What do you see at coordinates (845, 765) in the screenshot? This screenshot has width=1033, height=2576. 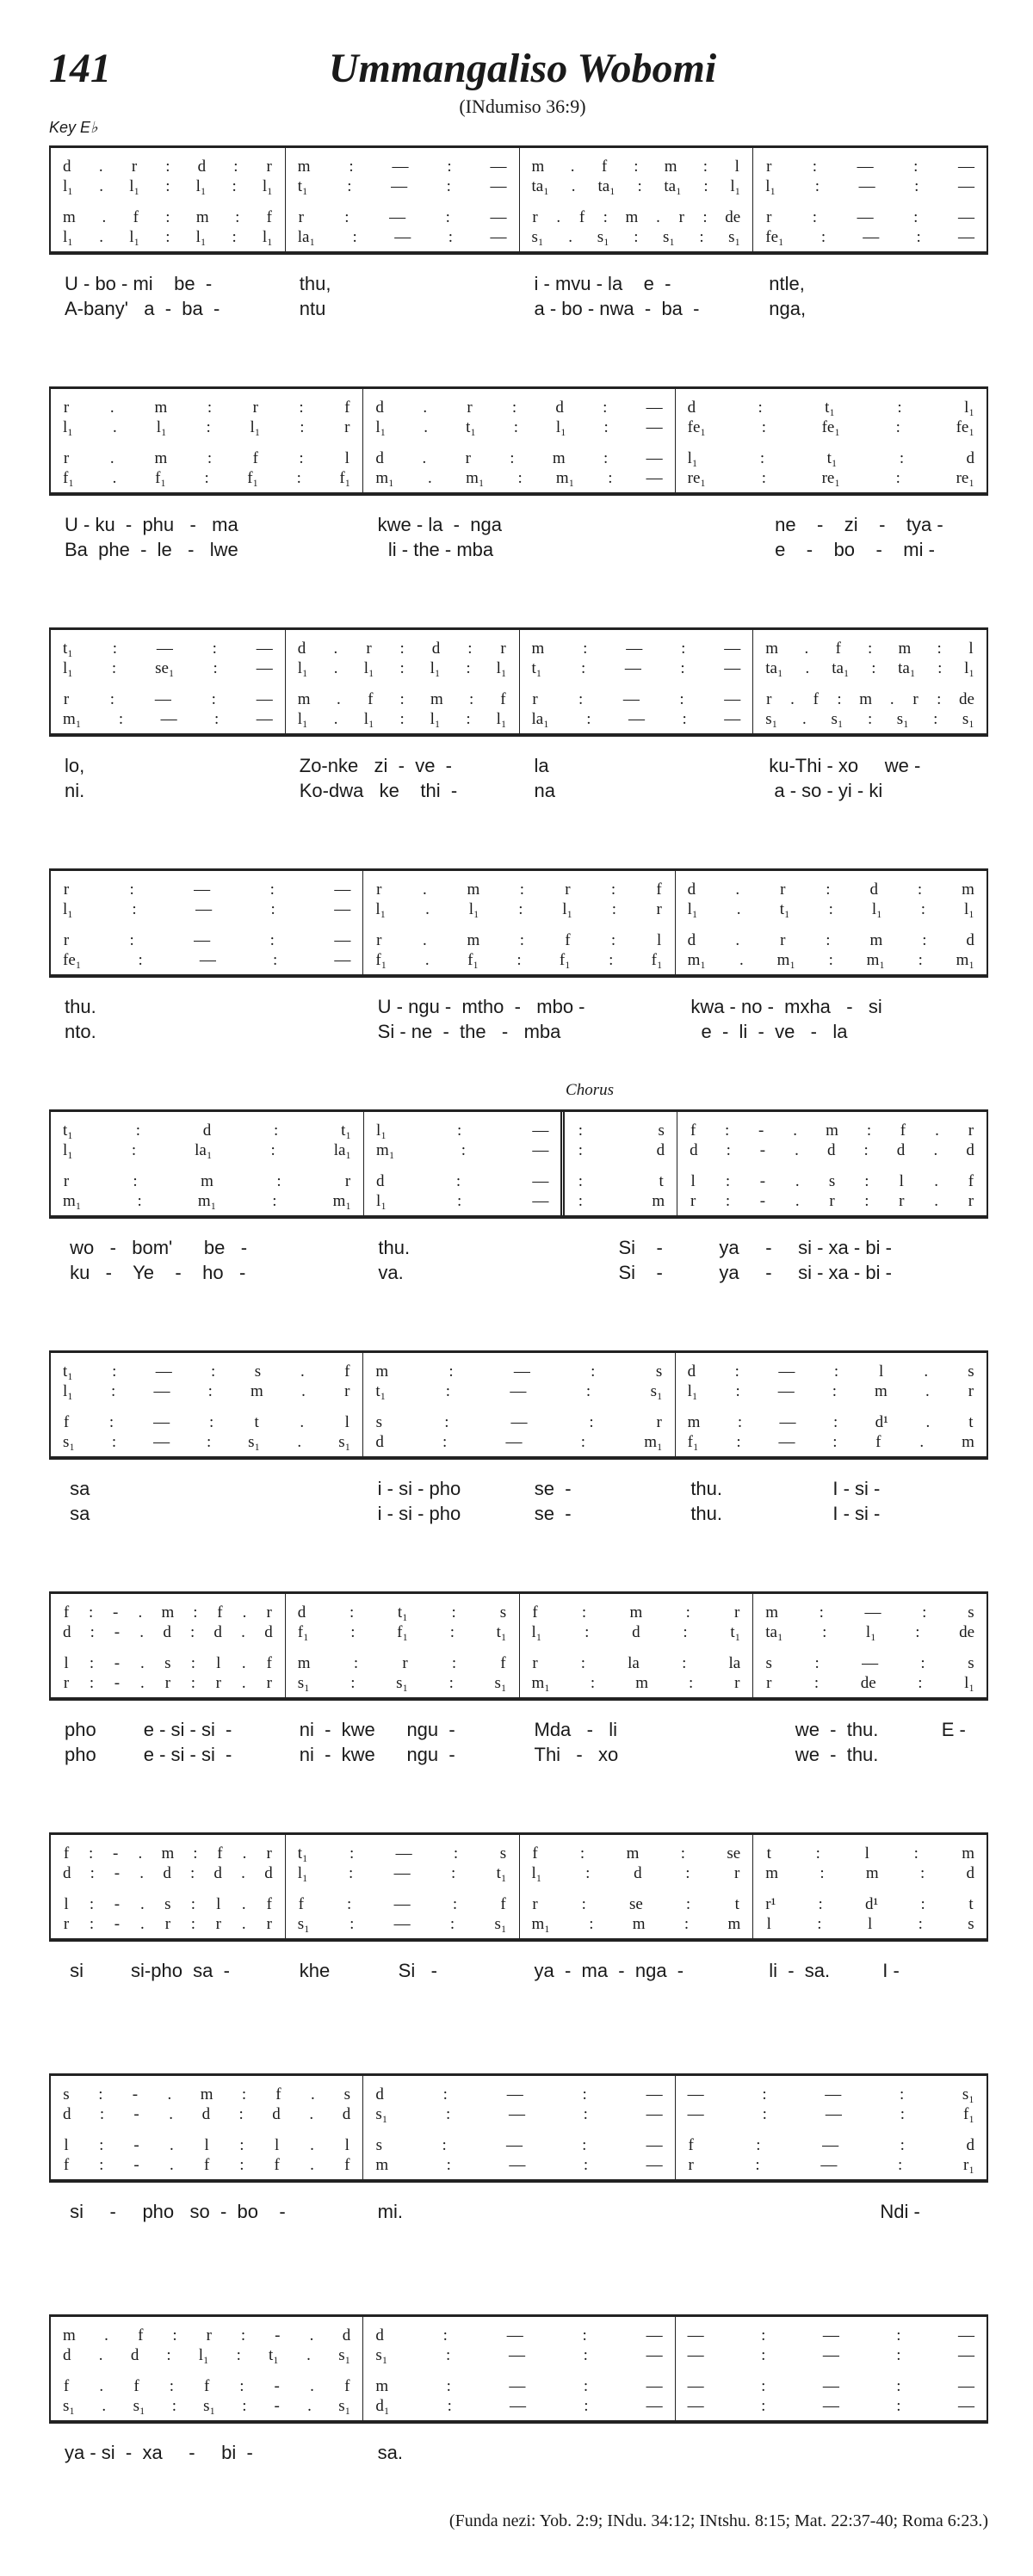 I see `lyric-segment: ku-Thi - xo we -` at bounding box center [845, 765].